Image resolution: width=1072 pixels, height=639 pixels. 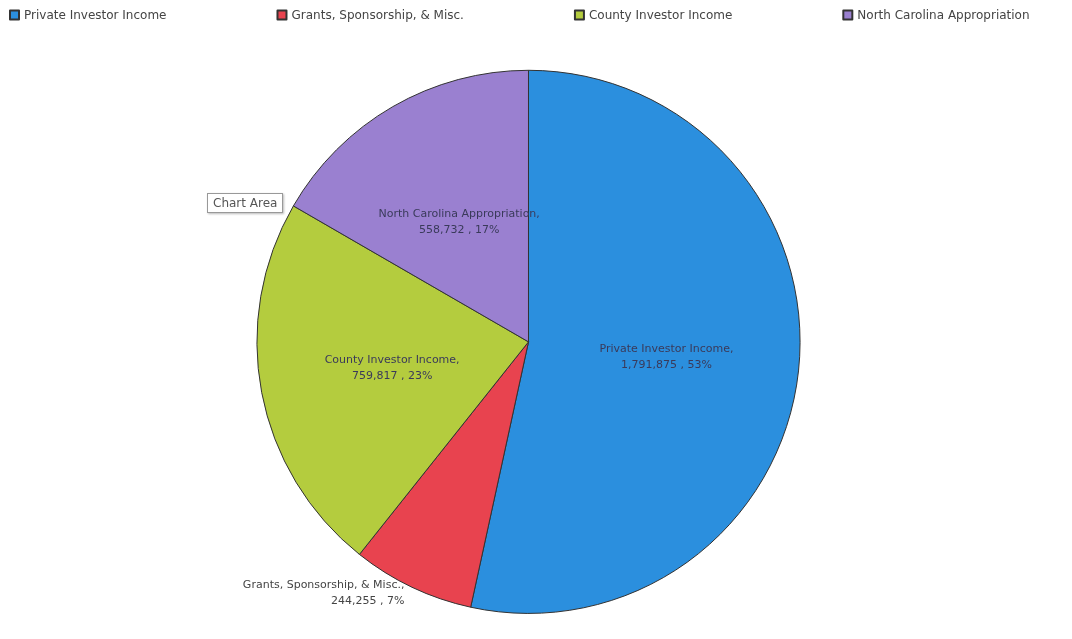 I want to click on text: Chart Area, so click(x=245, y=203).